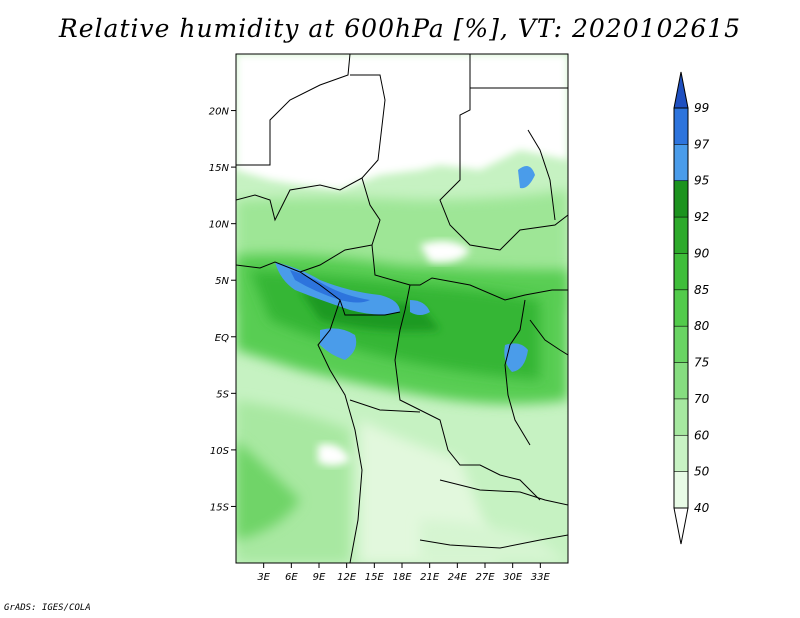 The width and height of the screenshot is (800, 618). Describe the element at coordinates (220, 507) in the screenshot. I see `lat-tick-label: 15S` at that location.